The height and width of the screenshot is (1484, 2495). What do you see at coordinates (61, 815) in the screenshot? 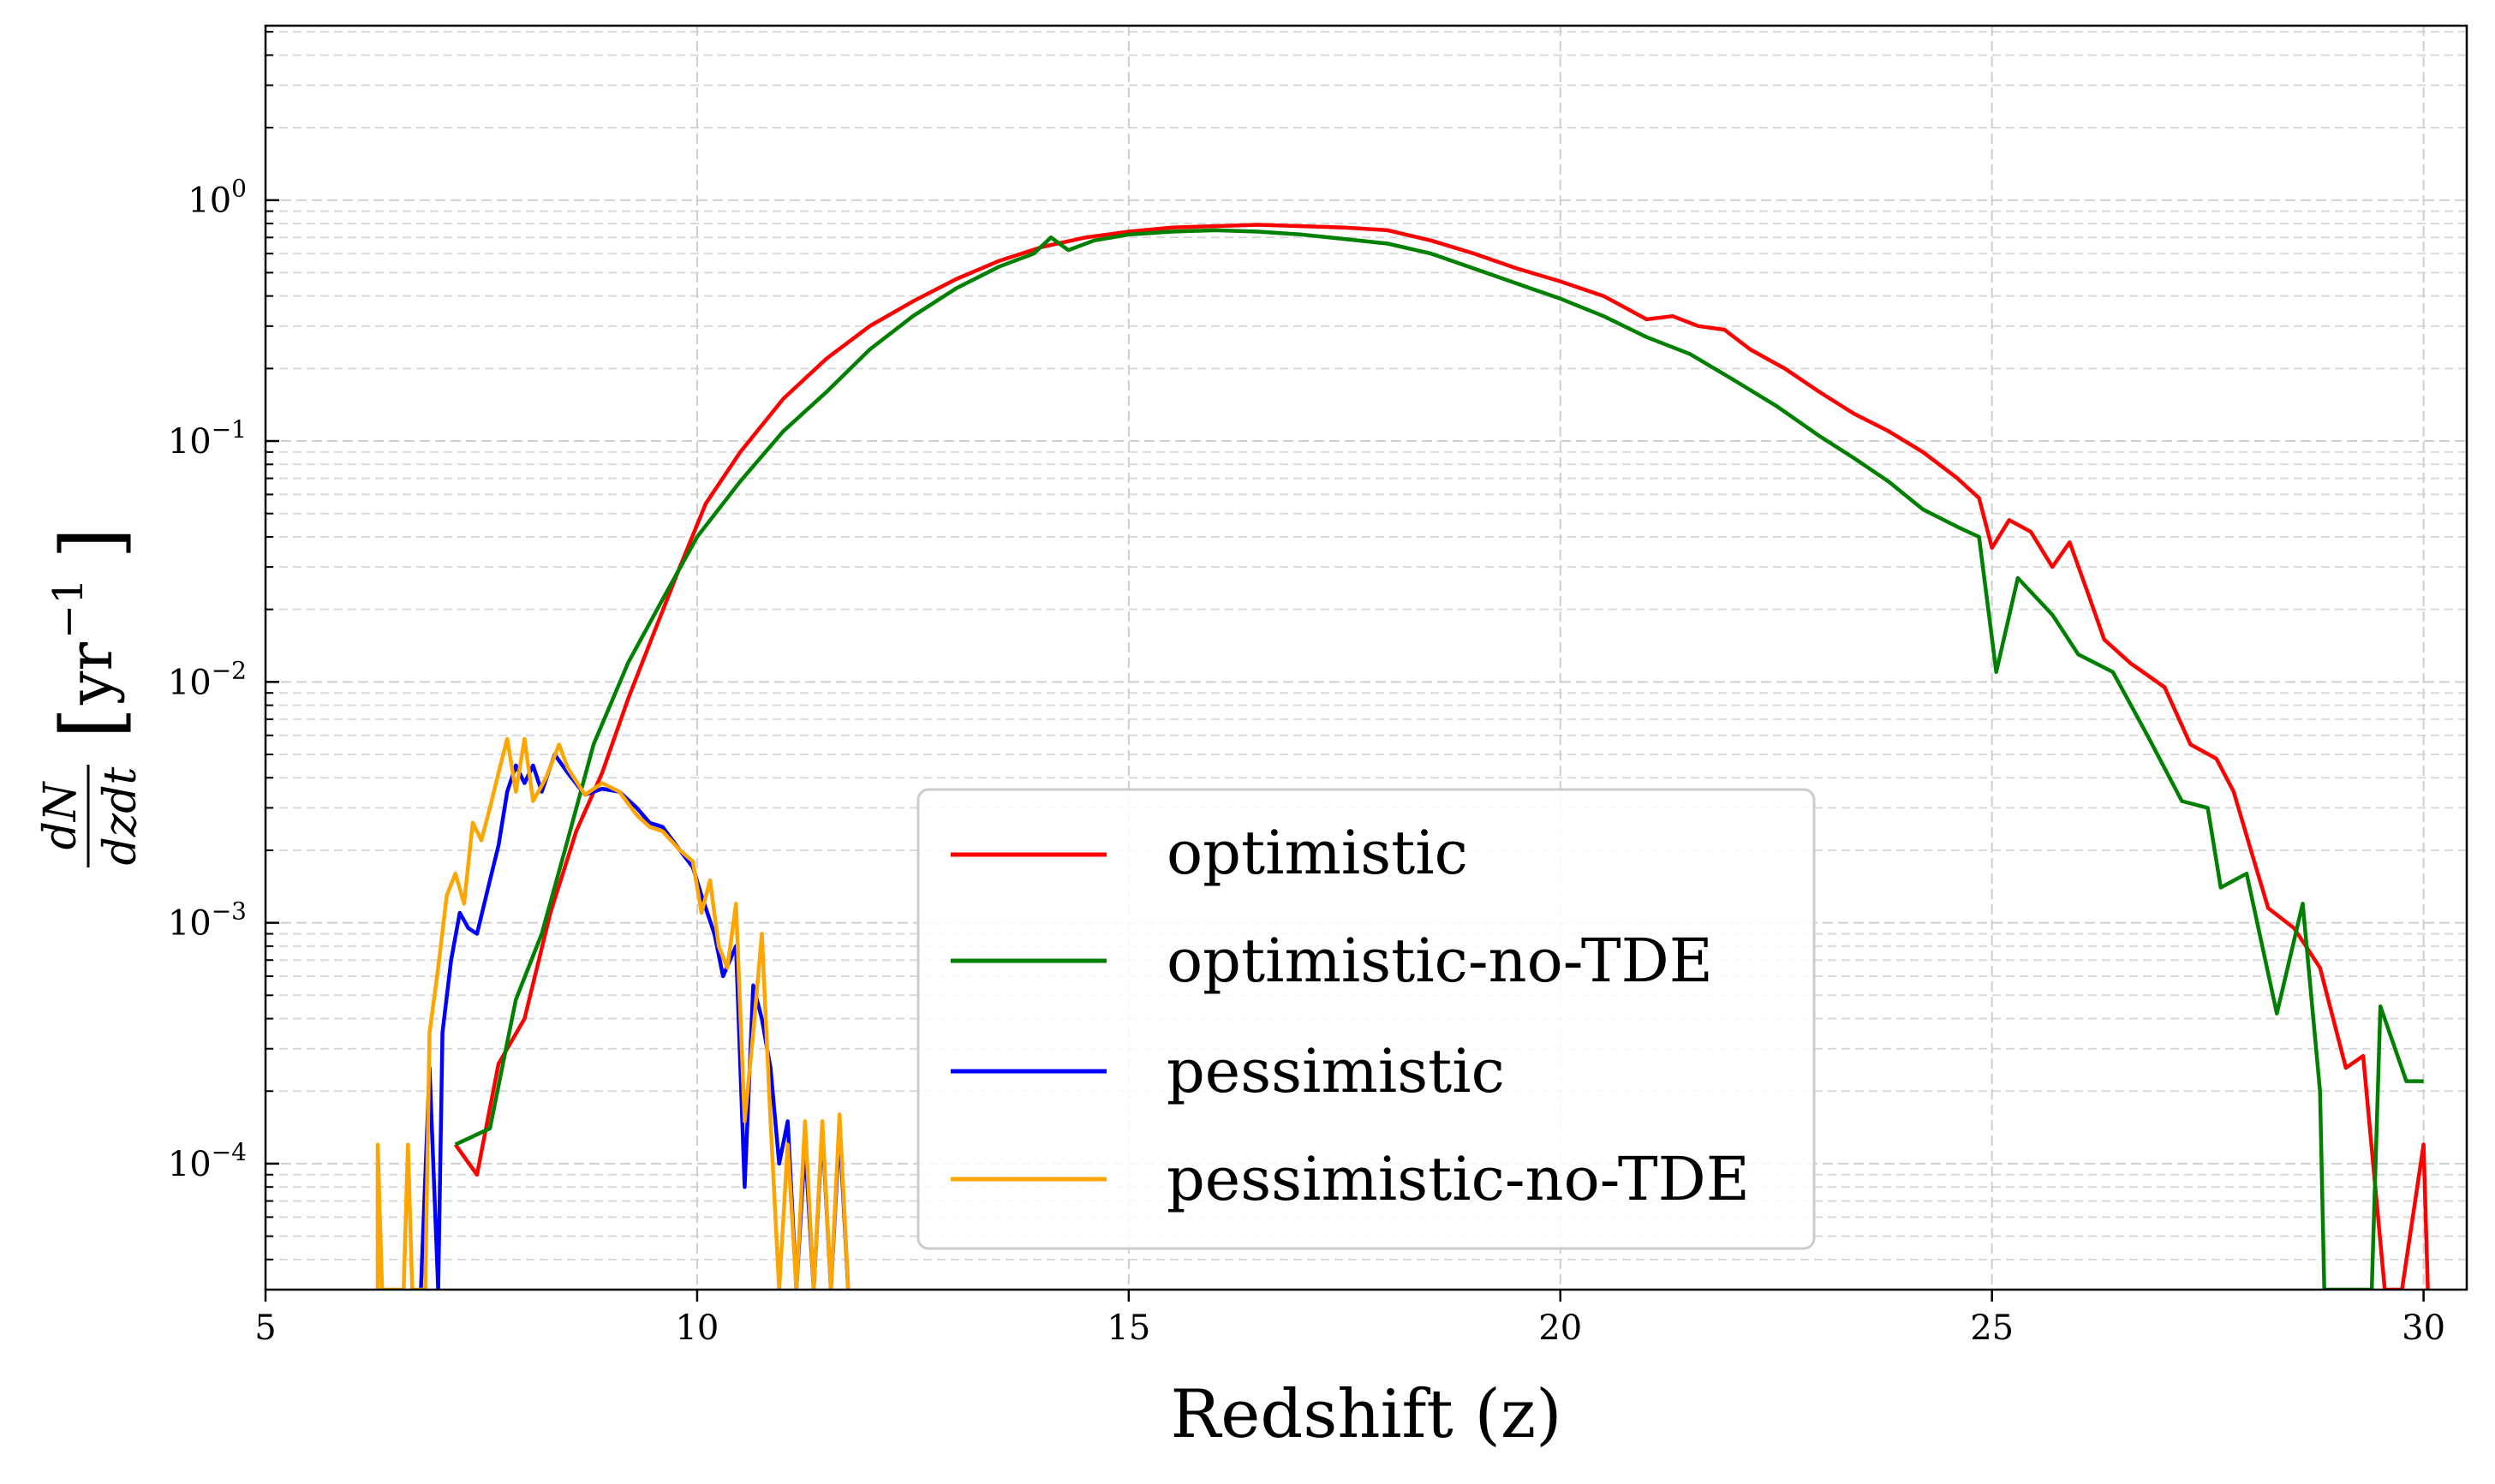
I see `y-axis-title-numerator: dN` at bounding box center [61, 815].